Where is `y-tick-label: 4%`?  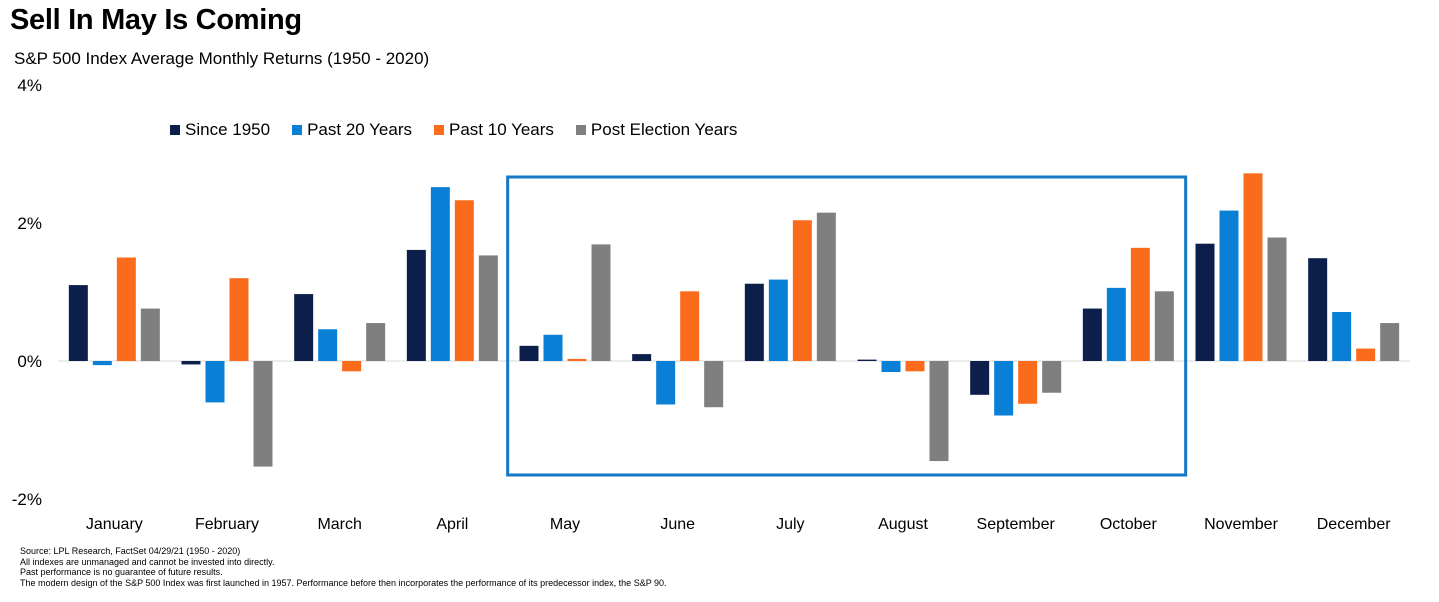
y-tick-label: 4% is located at coordinates (29, 85).